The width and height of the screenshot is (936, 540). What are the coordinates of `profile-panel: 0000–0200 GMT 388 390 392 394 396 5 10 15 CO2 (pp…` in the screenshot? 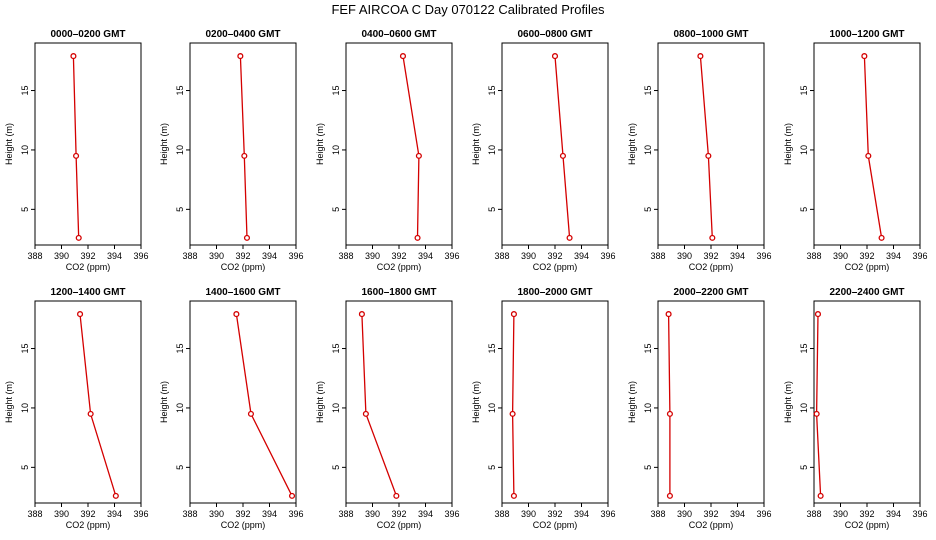 It's located at (76, 150).